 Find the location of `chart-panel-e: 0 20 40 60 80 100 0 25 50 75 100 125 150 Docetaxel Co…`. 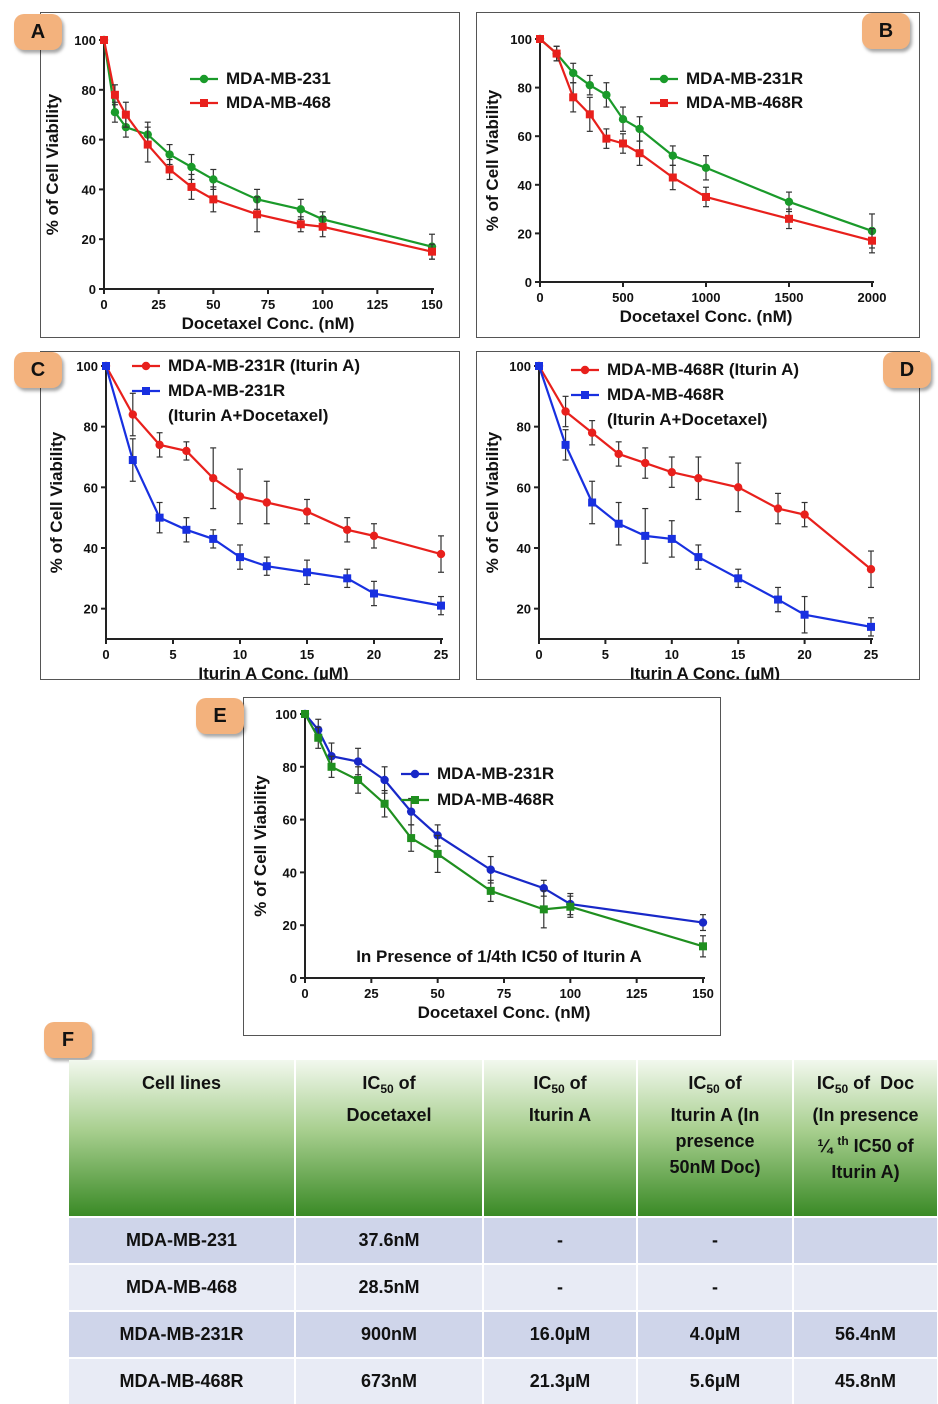

chart-panel-e: 0 20 40 60 80 100 0 25 50 75 100 125 150 Docetaxel Co… is located at coordinates (482, 864).